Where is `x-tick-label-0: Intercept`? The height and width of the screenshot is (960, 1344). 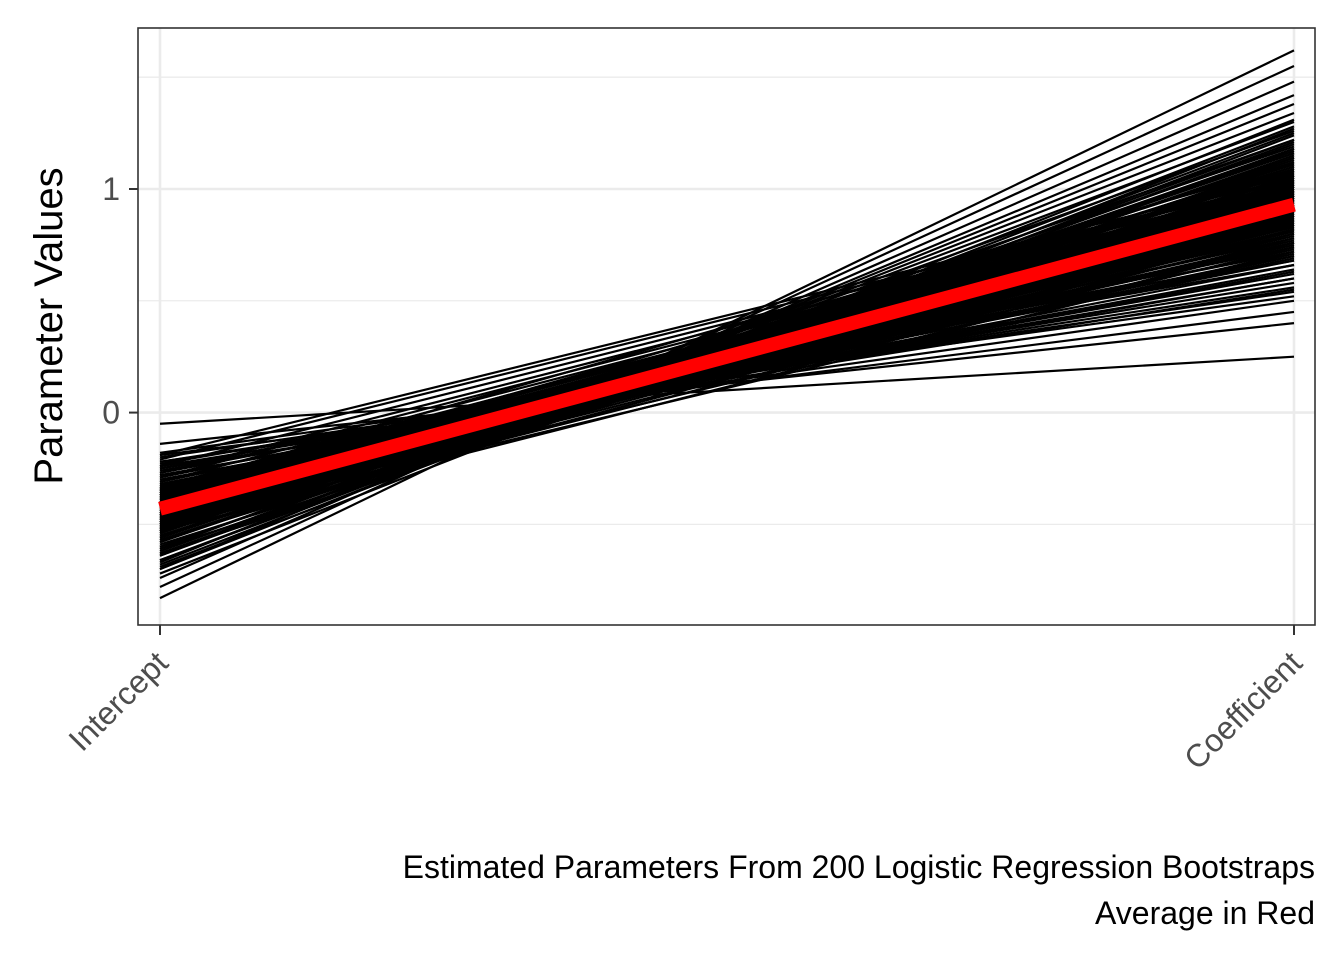
x-tick-label-0: Intercept is located at coordinates (118, 701).